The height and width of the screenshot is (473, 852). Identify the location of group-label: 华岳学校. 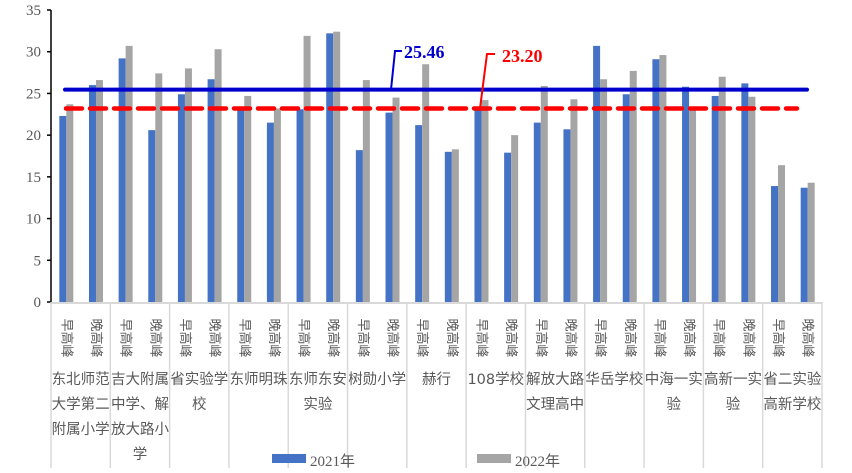
(614, 380).